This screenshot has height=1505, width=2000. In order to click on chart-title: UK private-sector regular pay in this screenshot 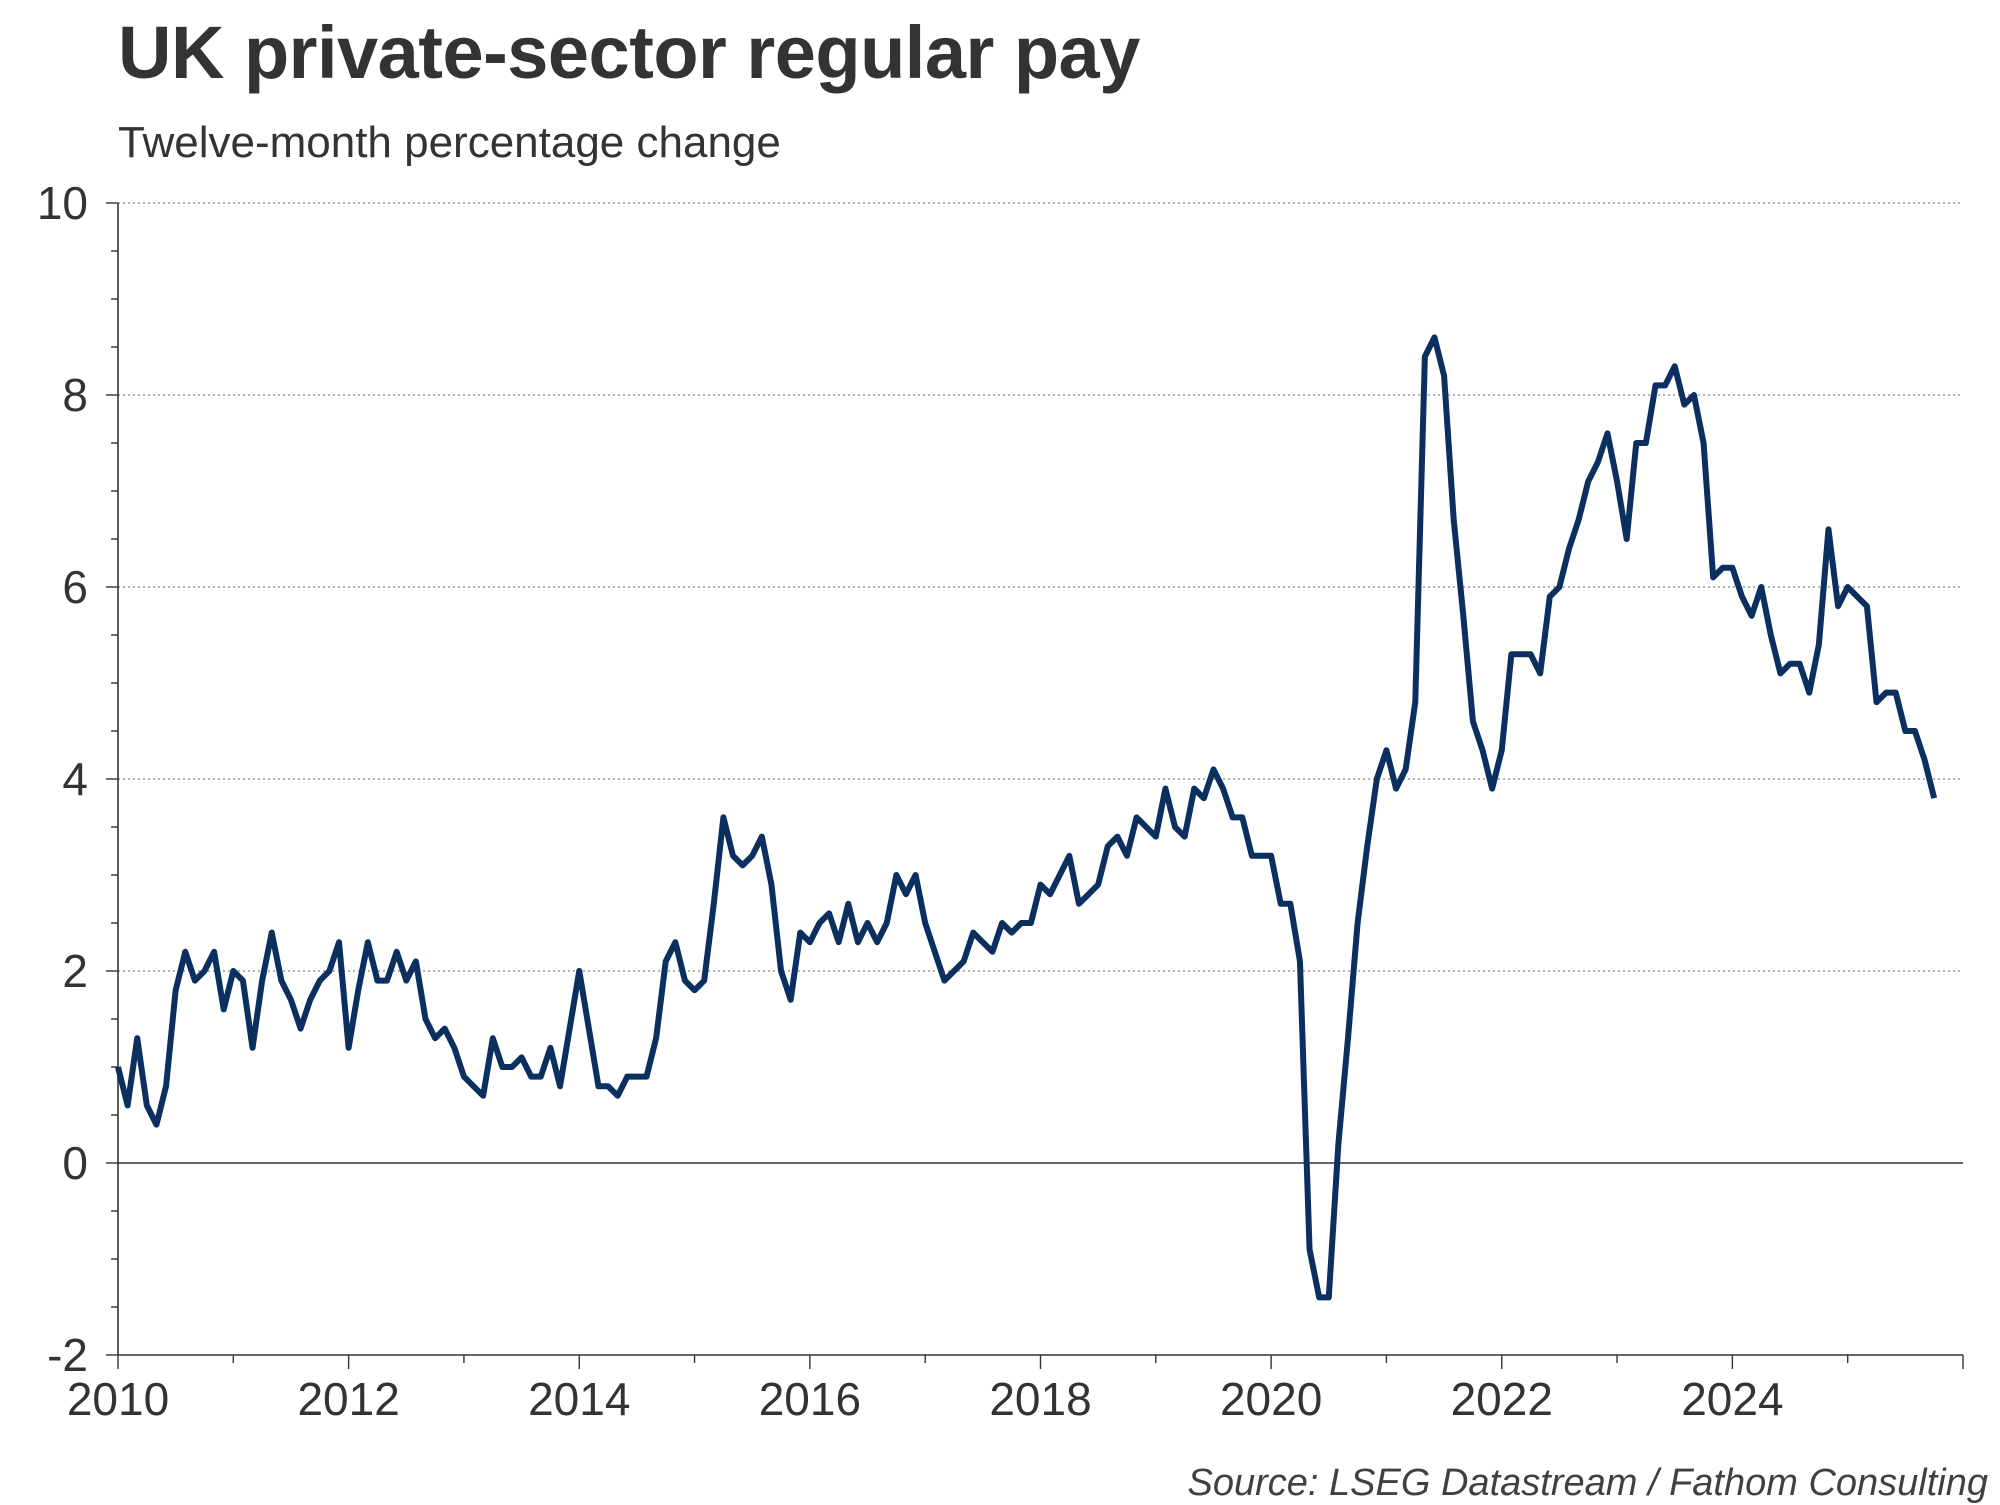, I will do `click(629, 52)`.